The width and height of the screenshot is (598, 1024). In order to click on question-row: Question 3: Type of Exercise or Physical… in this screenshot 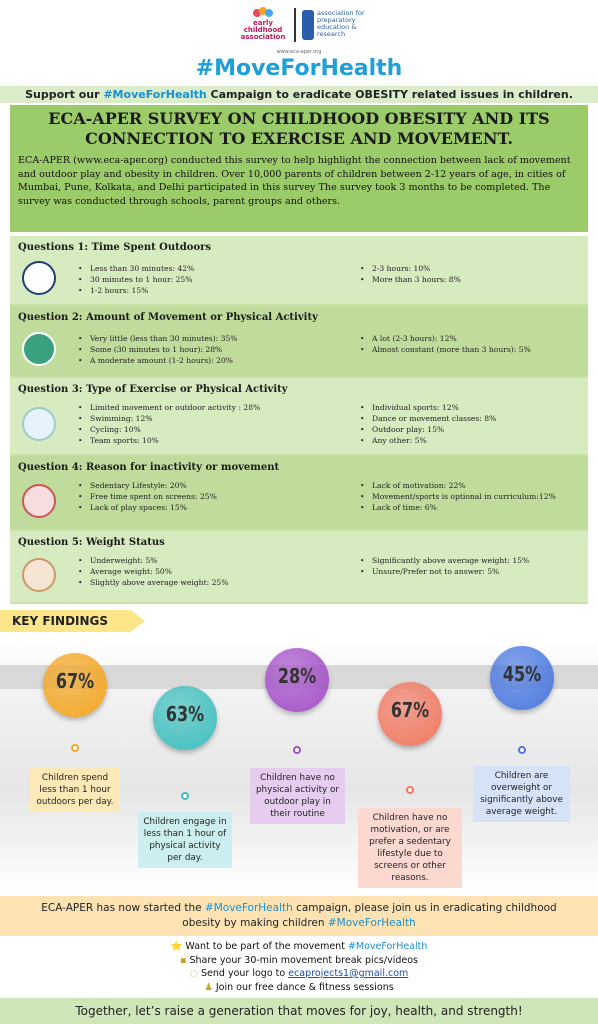, I will do `click(299, 416)`.